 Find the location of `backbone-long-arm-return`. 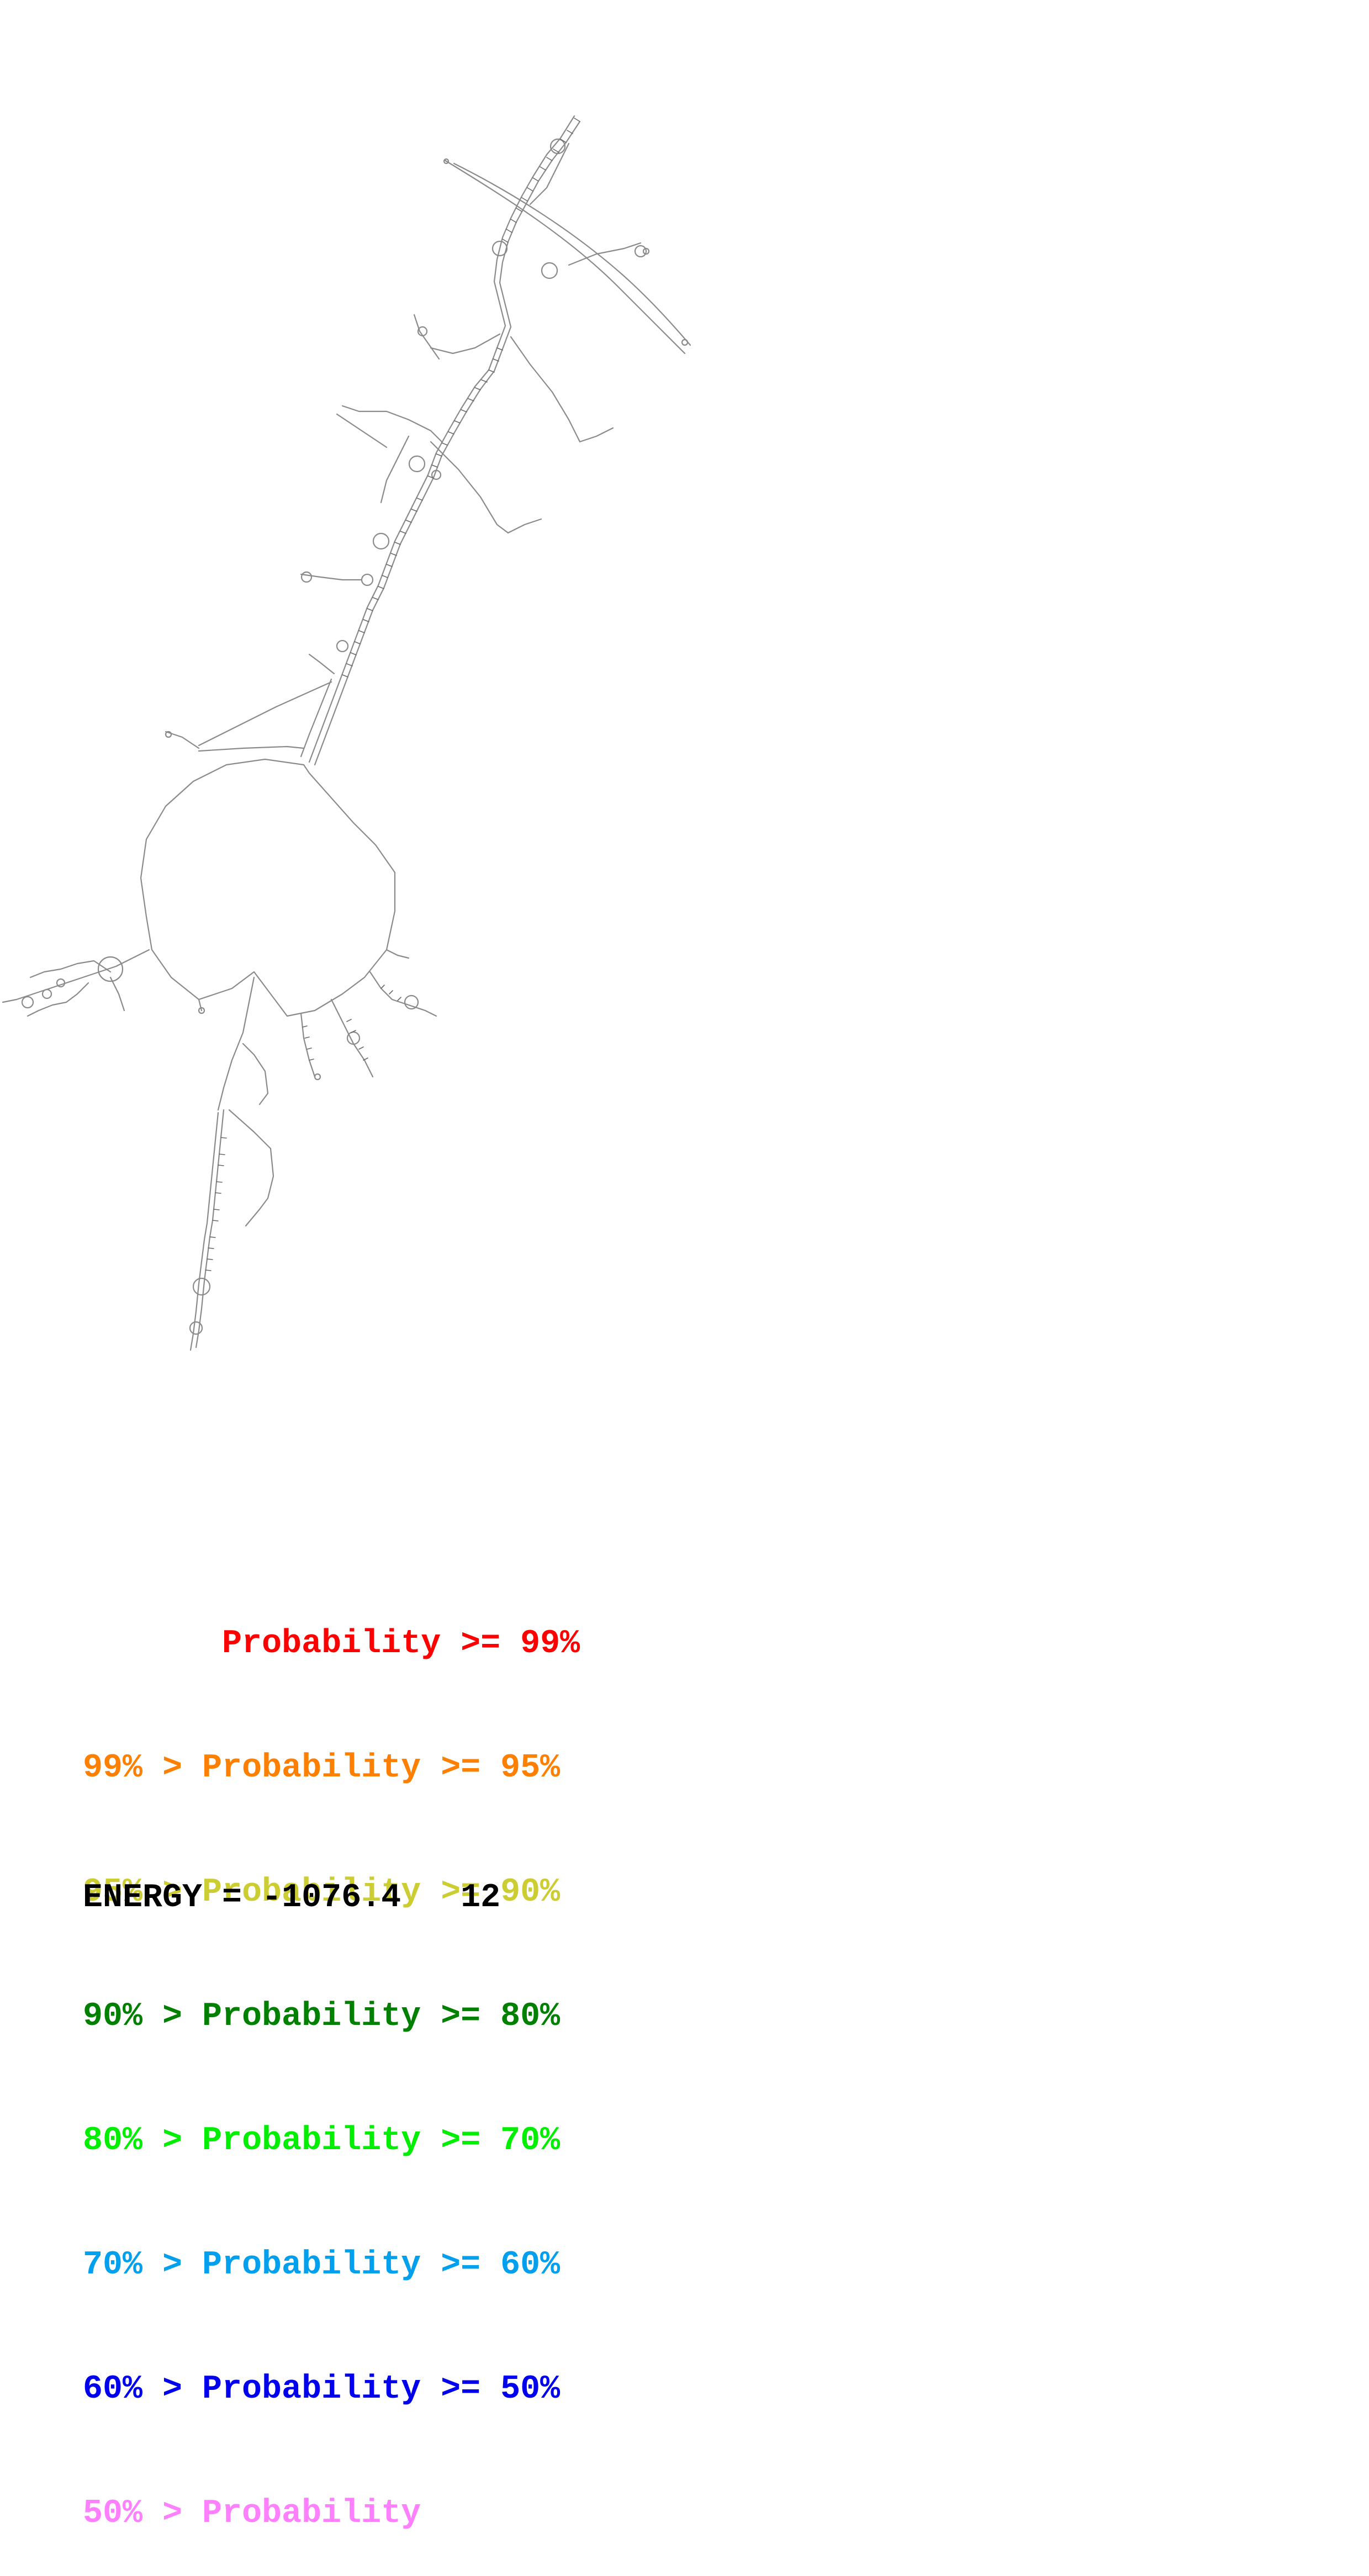

backbone-long-arm-return is located at coordinates (572, 254).